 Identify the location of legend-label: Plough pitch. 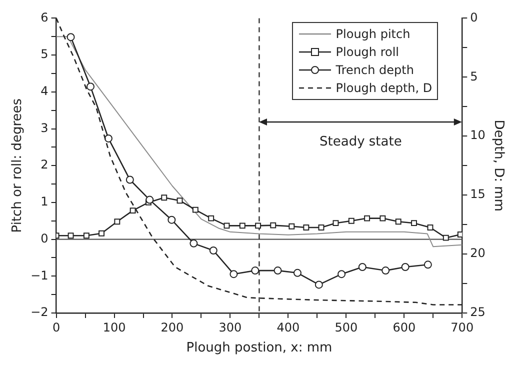
(373, 35).